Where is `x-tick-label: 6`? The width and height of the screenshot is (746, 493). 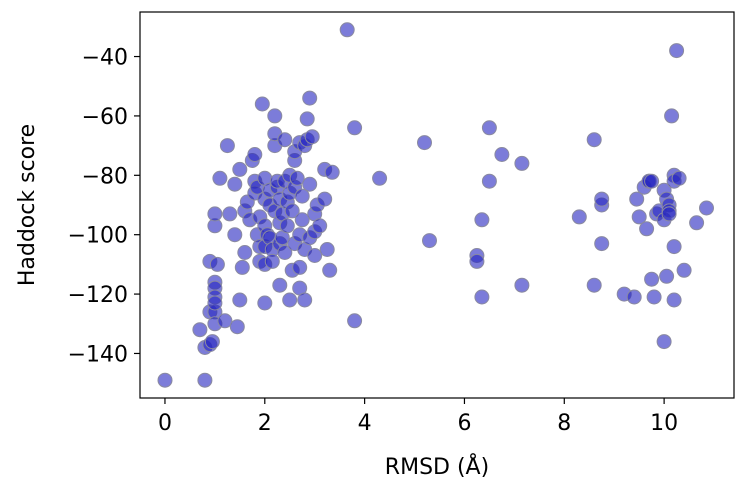 x-tick-label: 6 is located at coordinates (464, 423).